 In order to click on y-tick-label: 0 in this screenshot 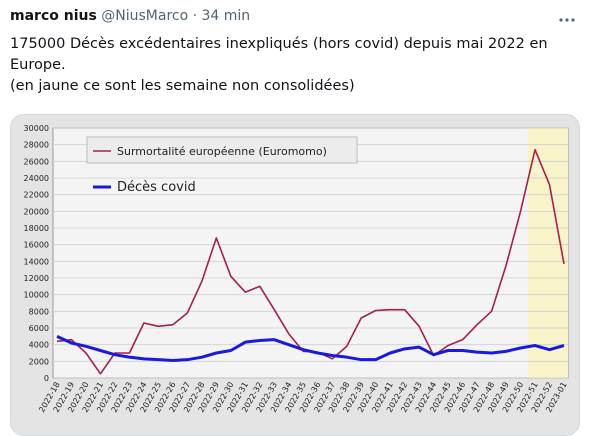, I will do `click(46, 378)`.